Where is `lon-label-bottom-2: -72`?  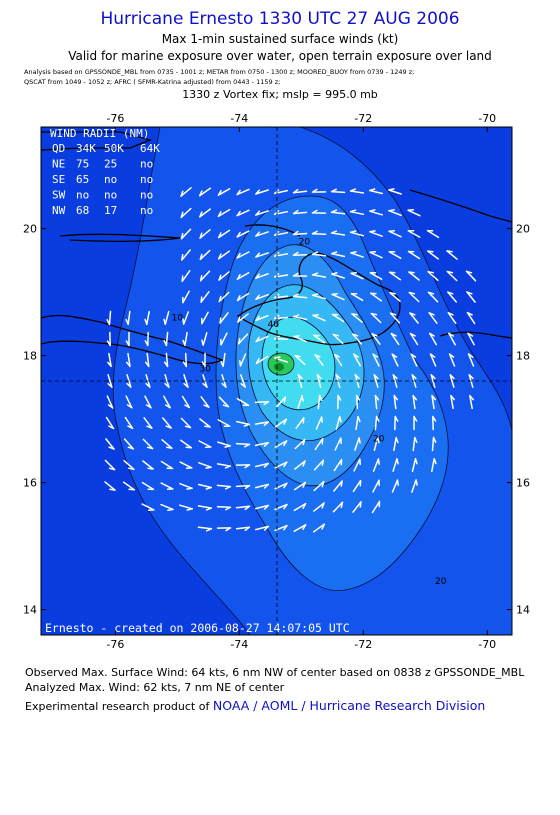
lon-label-bottom-2: -72 is located at coordinates (363, 644).